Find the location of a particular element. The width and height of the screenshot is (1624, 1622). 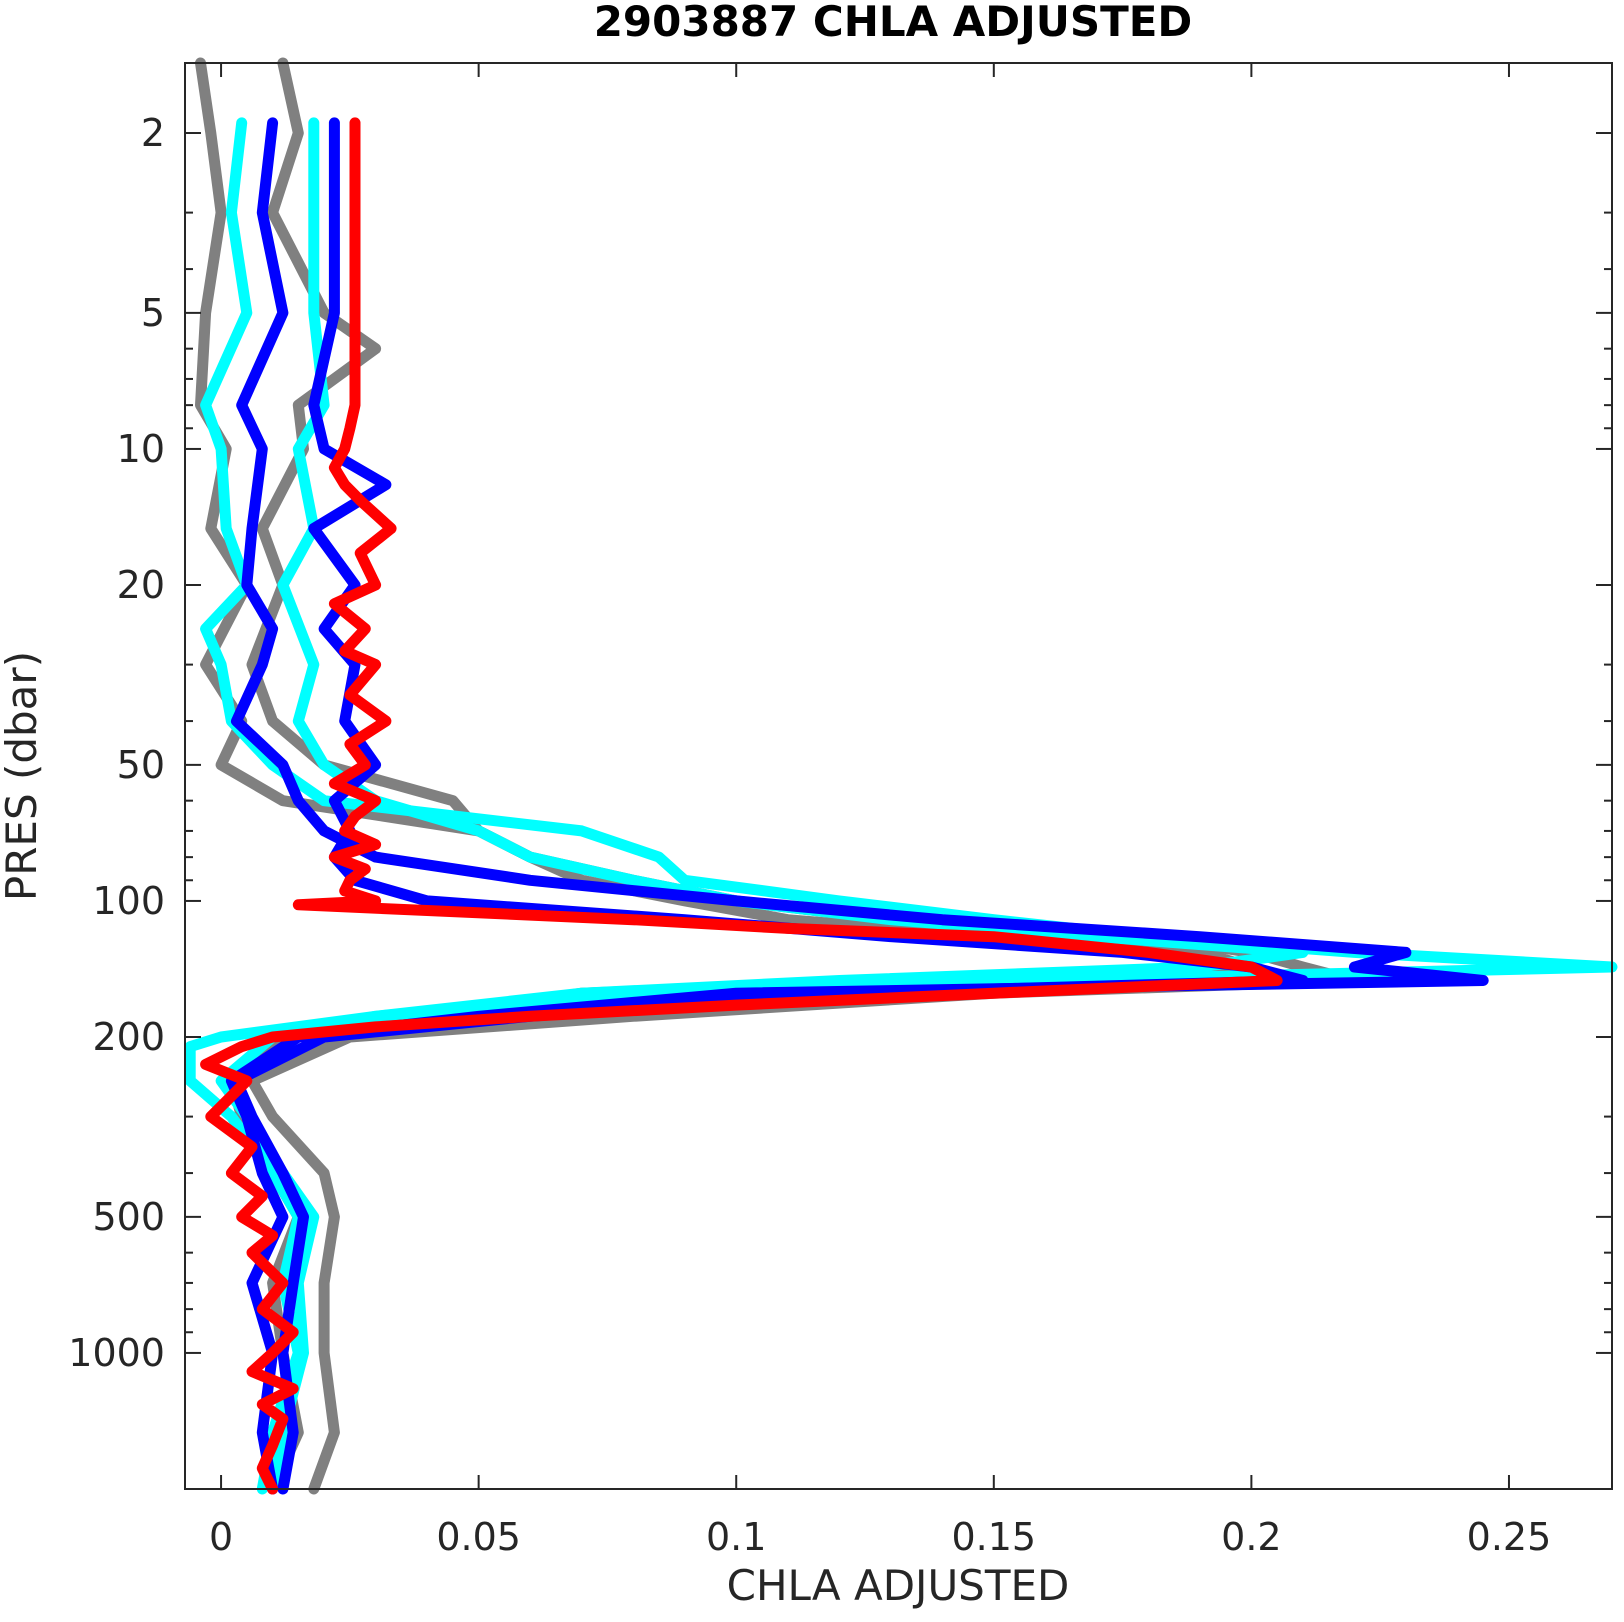

y-tick-label: 20 is located at coordinates (141, 585).